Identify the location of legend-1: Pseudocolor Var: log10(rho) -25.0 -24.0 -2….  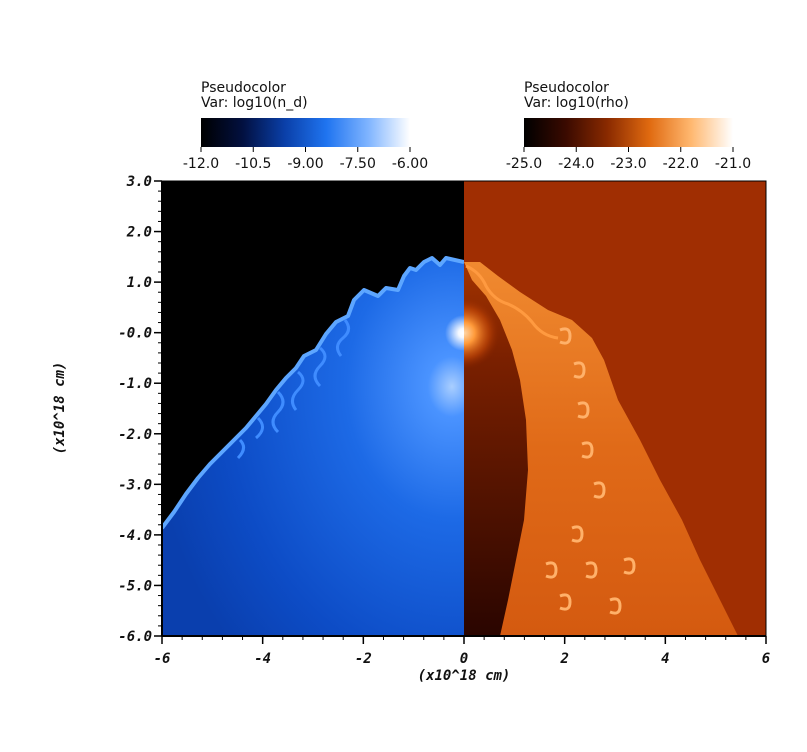
(628, 126).